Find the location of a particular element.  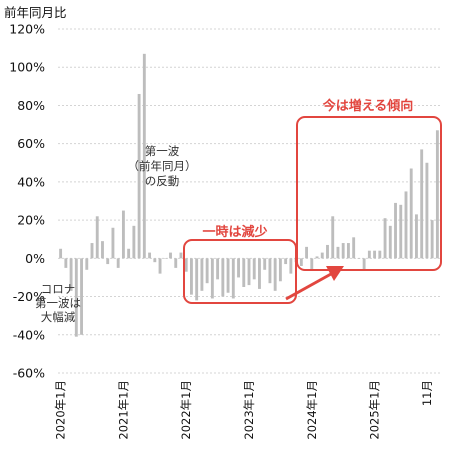

corona-annotation-line3: 大幅減 is located at coordinates (58, 317).